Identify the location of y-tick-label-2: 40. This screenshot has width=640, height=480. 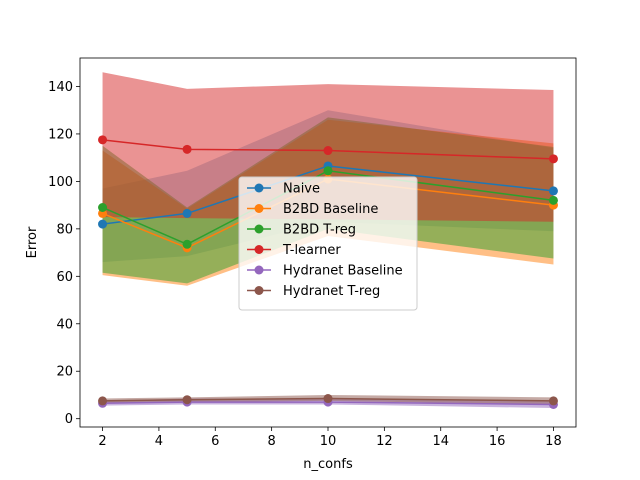
(64, 324).